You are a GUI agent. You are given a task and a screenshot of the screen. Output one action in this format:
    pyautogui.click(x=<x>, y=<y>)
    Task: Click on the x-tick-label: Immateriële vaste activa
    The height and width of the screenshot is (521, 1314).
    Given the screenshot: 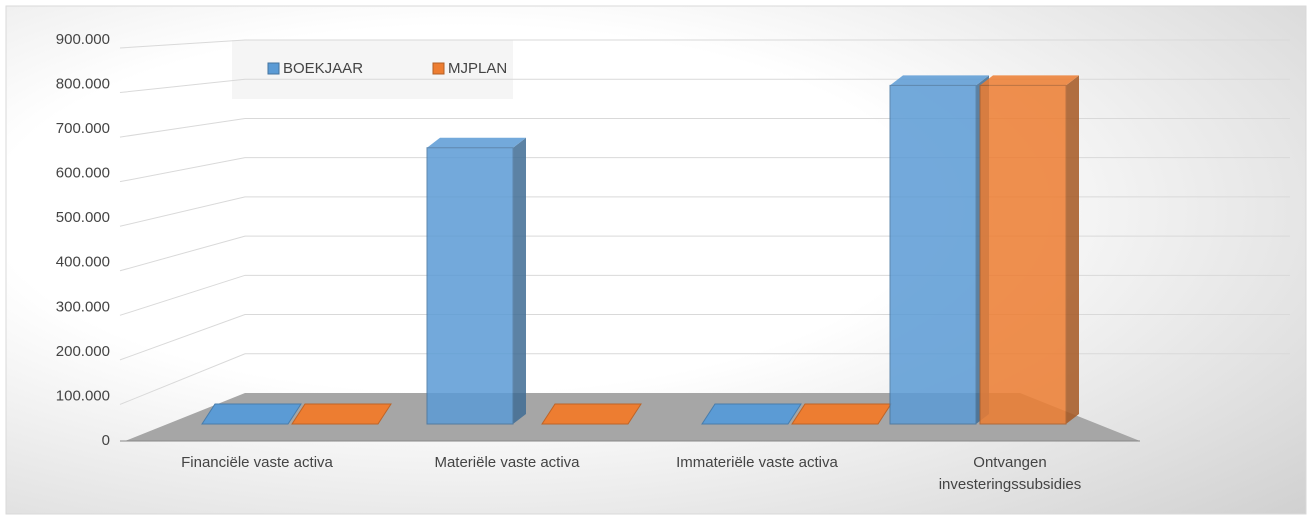 What is the action you would take?
    pyautogui.click(x=757, y=462)
    